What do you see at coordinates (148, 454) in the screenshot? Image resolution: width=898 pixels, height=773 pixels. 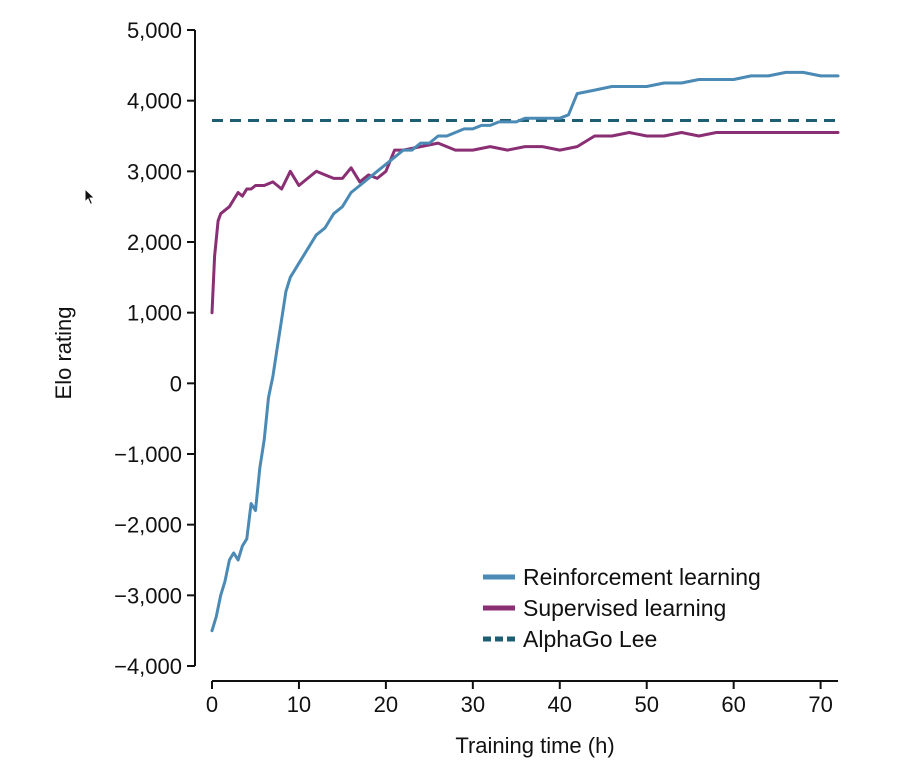 I see `y-tick-label: −1,000` at bounding box center [148, 454].